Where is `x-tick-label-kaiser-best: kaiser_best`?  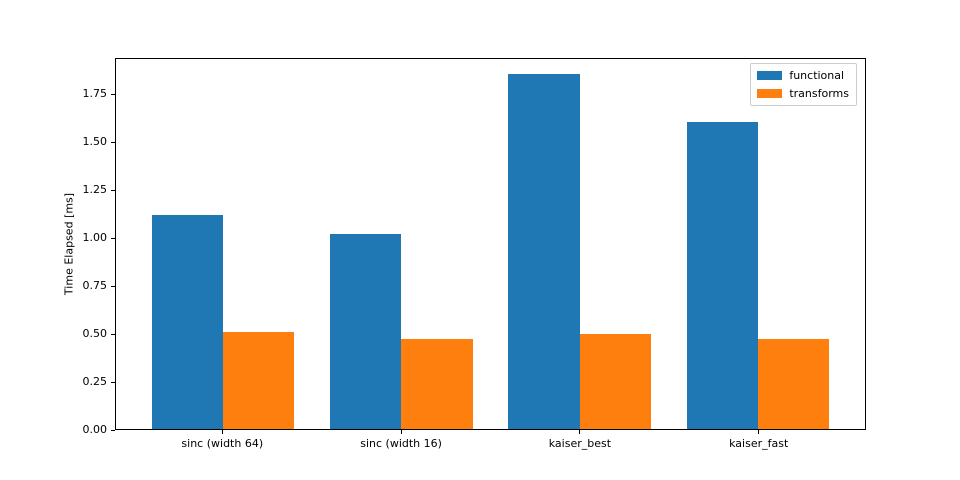
x-tick-label-kaiser-best: kaiser_best is located at coordinates (580, 443).